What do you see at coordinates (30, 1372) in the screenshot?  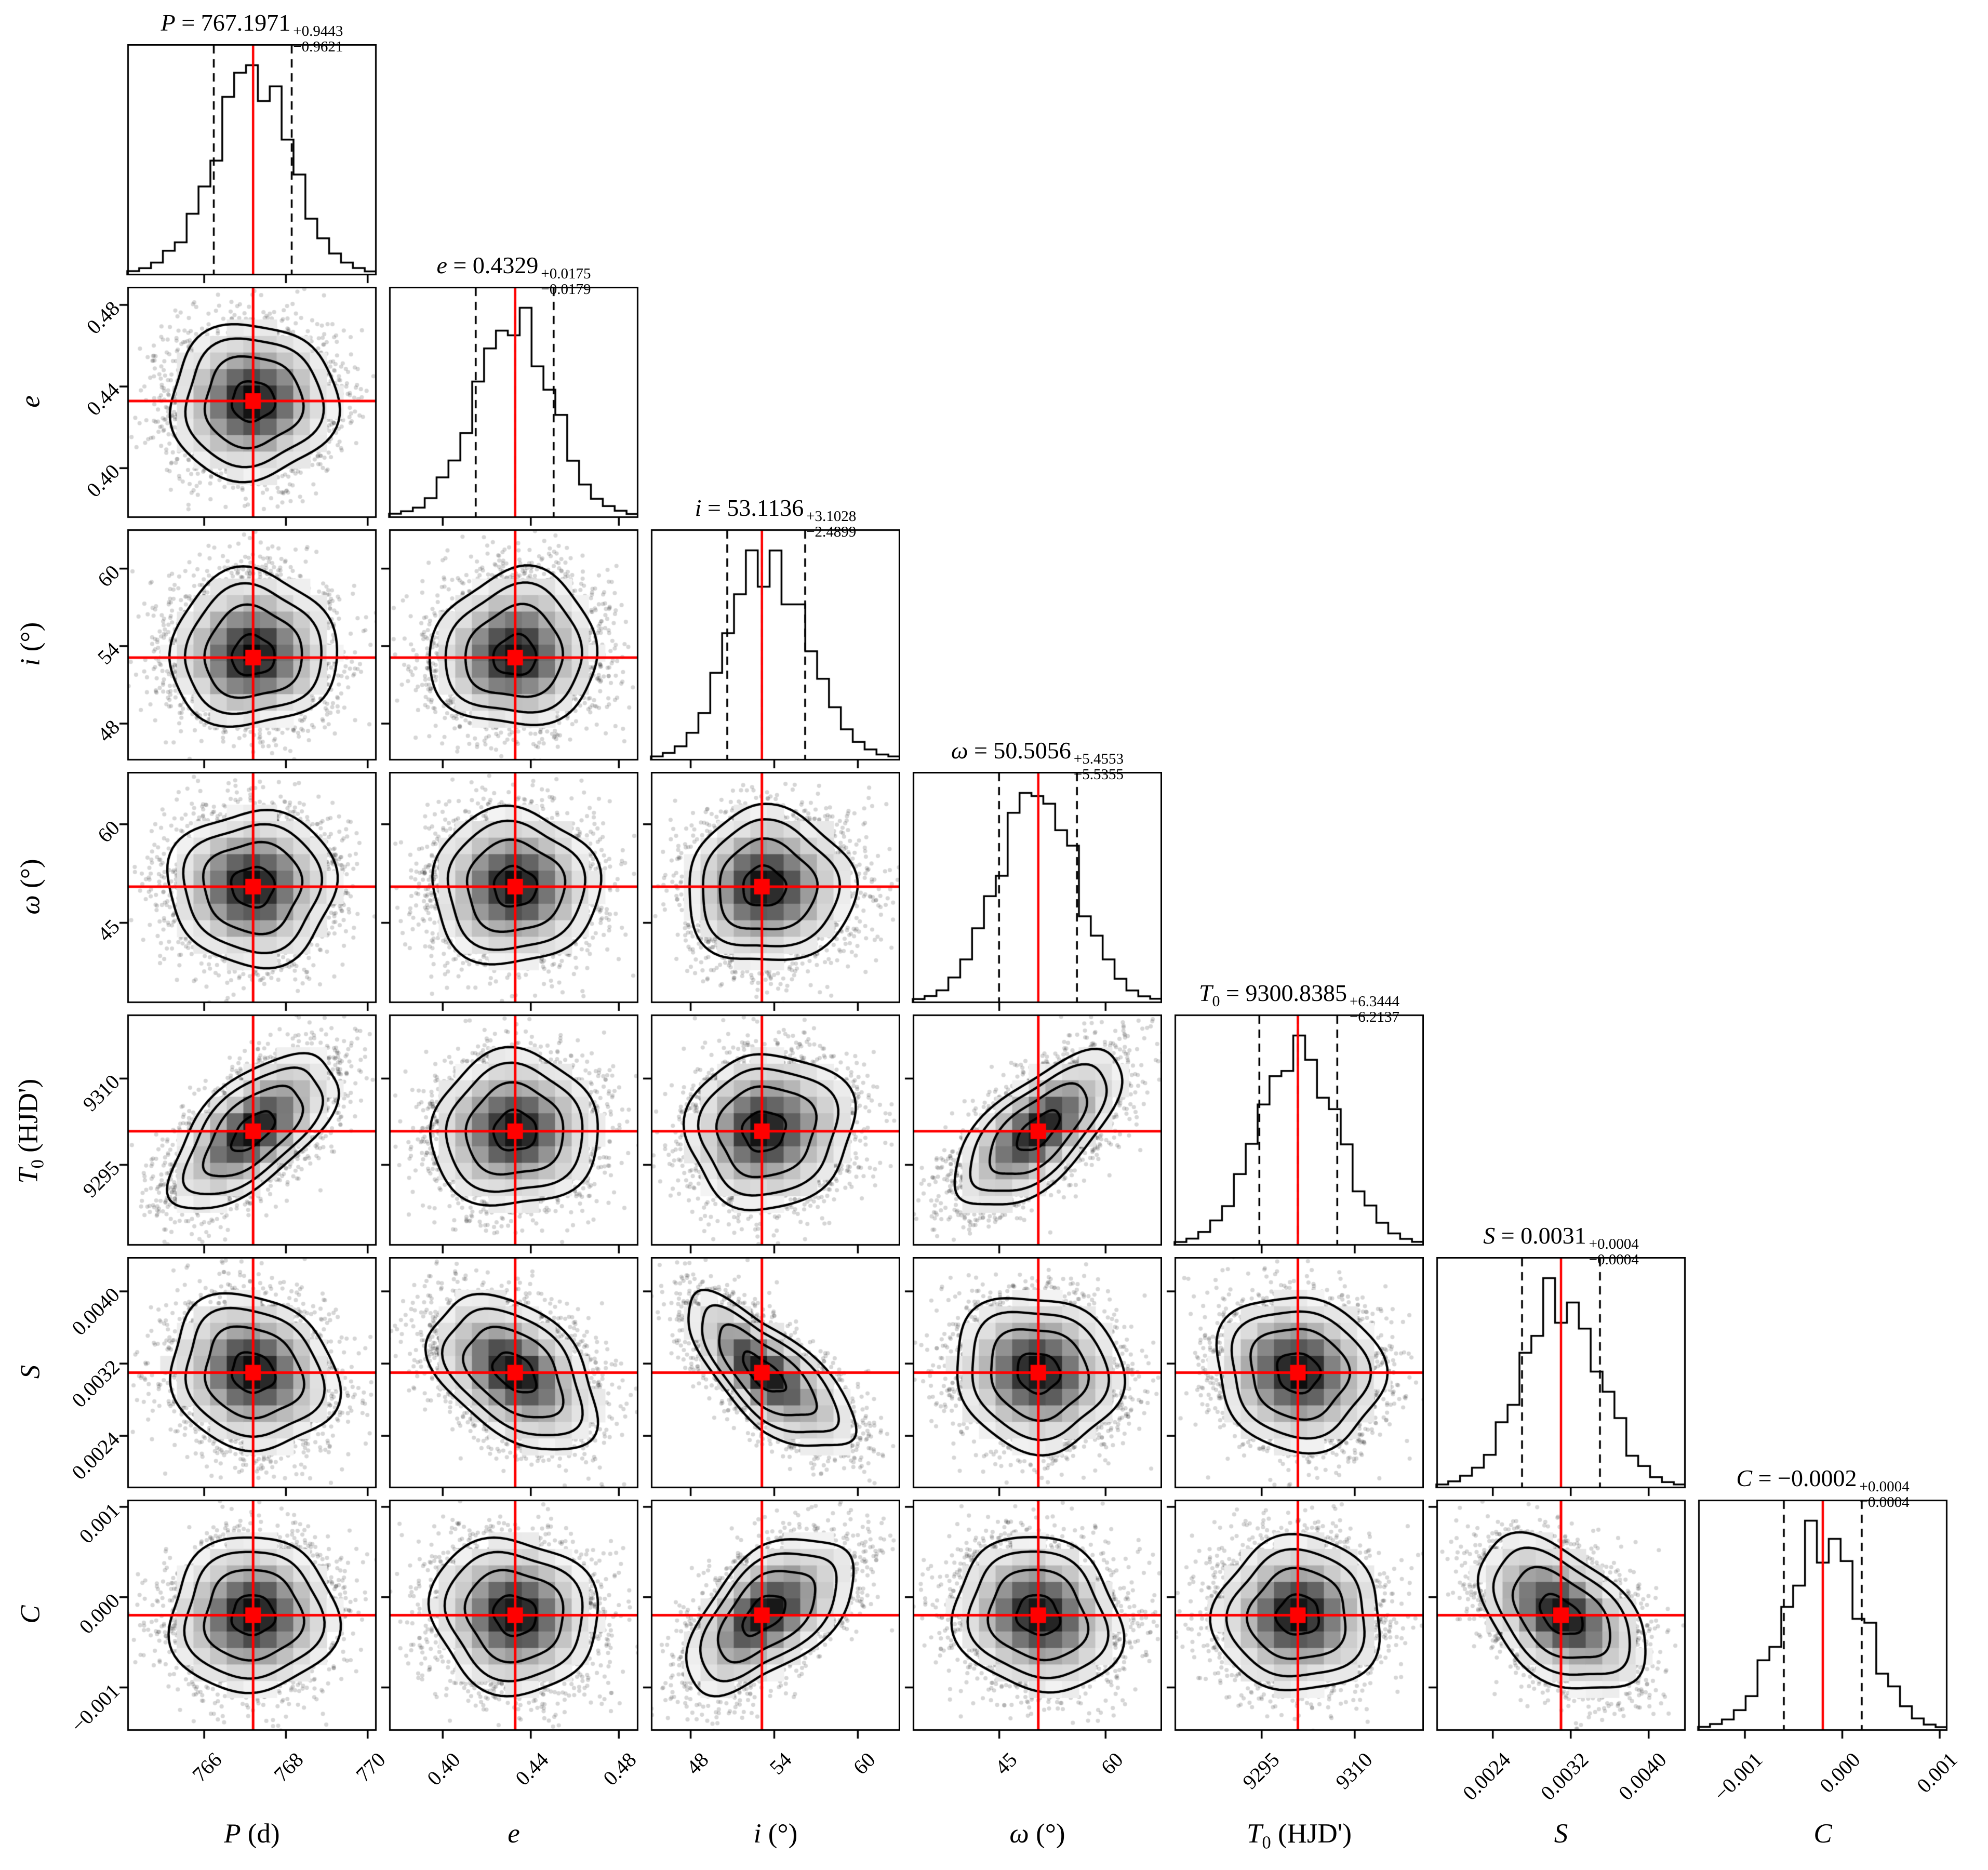 I see `y-axis-title-S: S` at bounding box center [30, 1372].